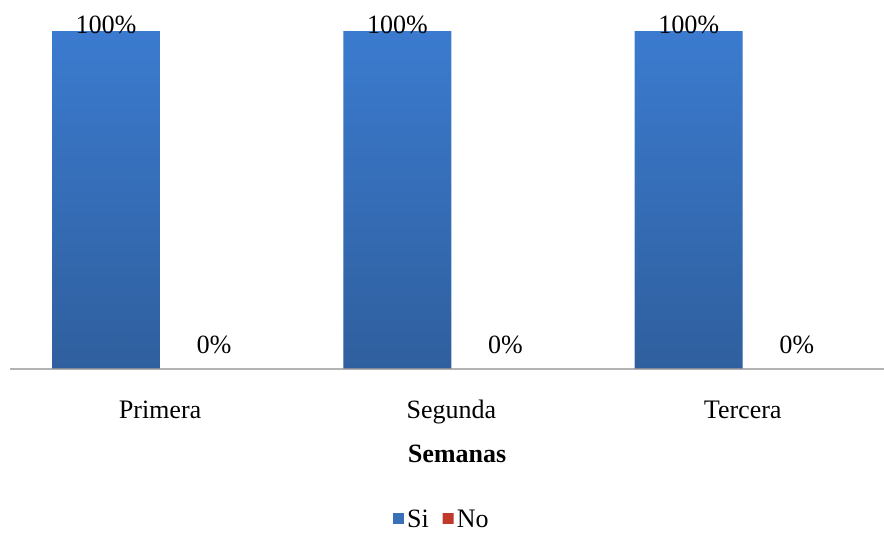 The width and height of the screenshot is (884, 540). Describe the element at coordinates (505, 344) in the screenshot. I see `data-label-no-segunda: 0%` at that location.